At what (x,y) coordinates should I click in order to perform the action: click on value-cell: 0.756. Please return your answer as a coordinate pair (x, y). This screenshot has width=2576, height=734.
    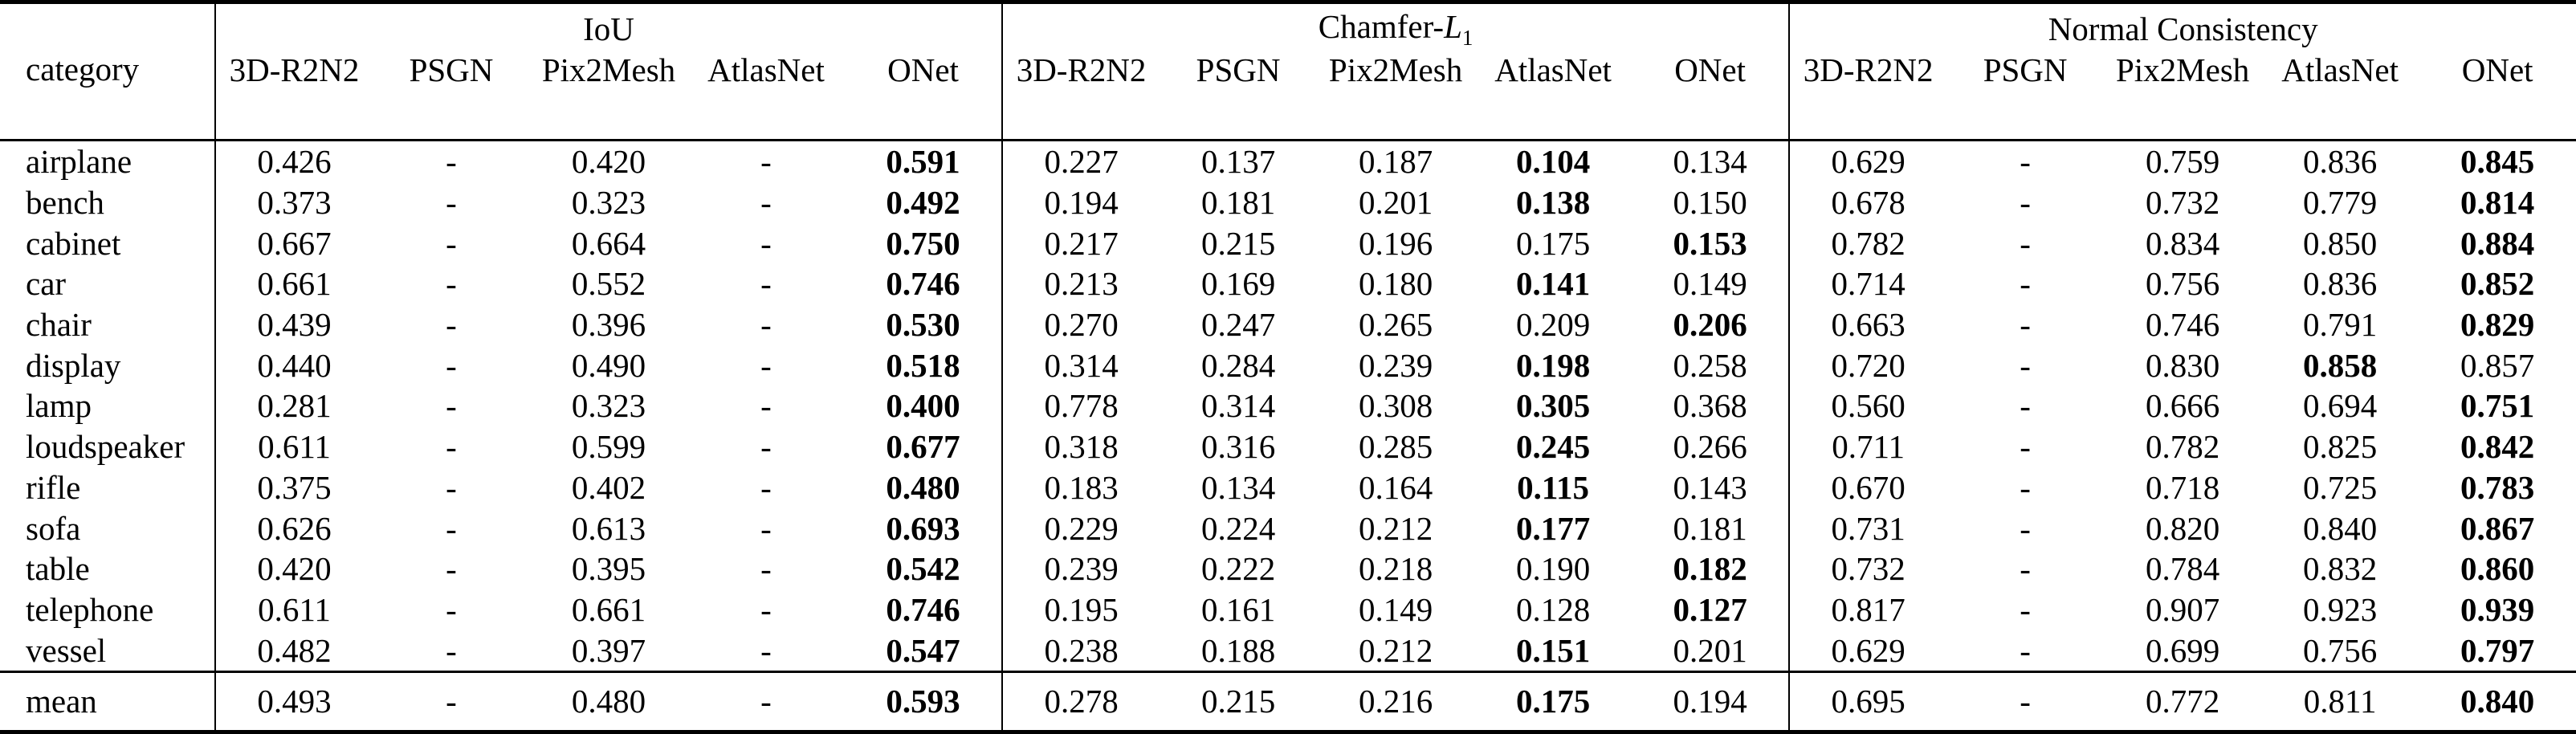
    Looking at the image, I should click on (2340, 650).